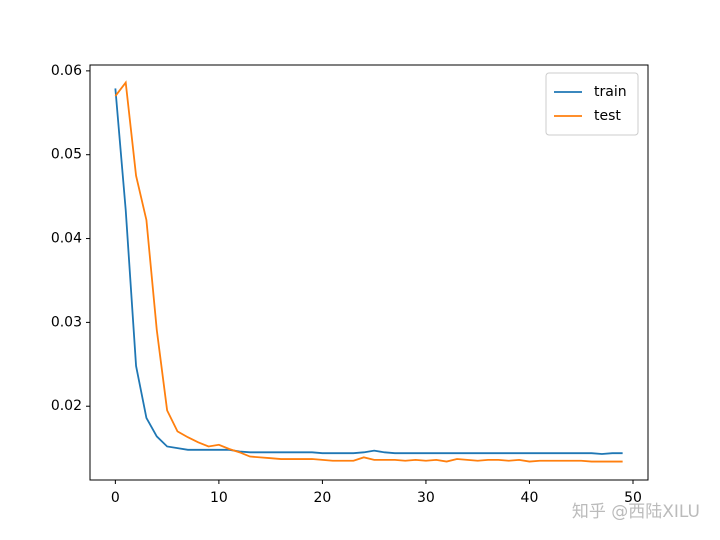 This screenshot has width=720, height=540. What do you see at coordinates (592, 104) in the screenshot?
I see `legend-box` at bounding box center [592, 104].